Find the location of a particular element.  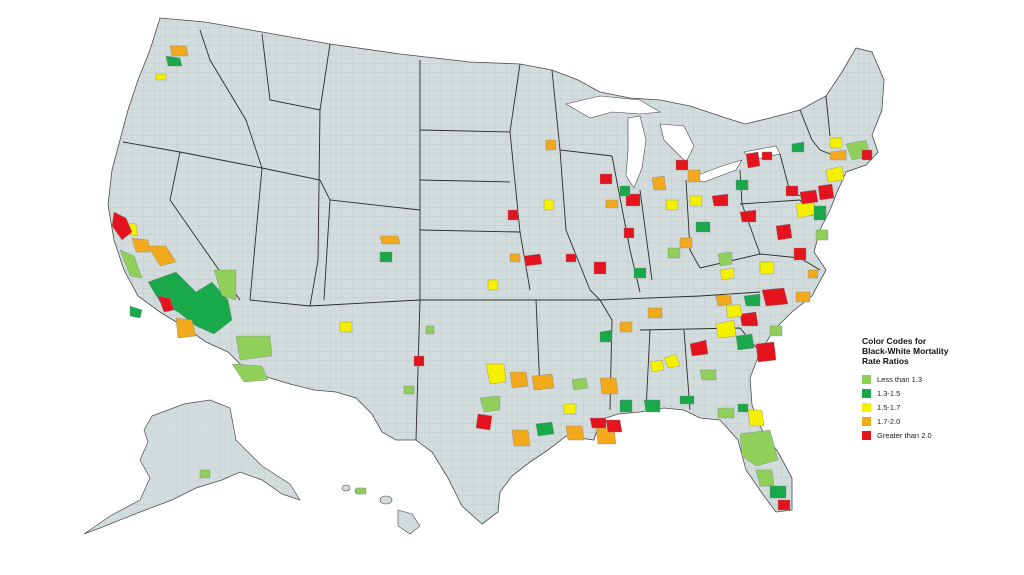

lake-michigan is located at coordinates (636, 152).